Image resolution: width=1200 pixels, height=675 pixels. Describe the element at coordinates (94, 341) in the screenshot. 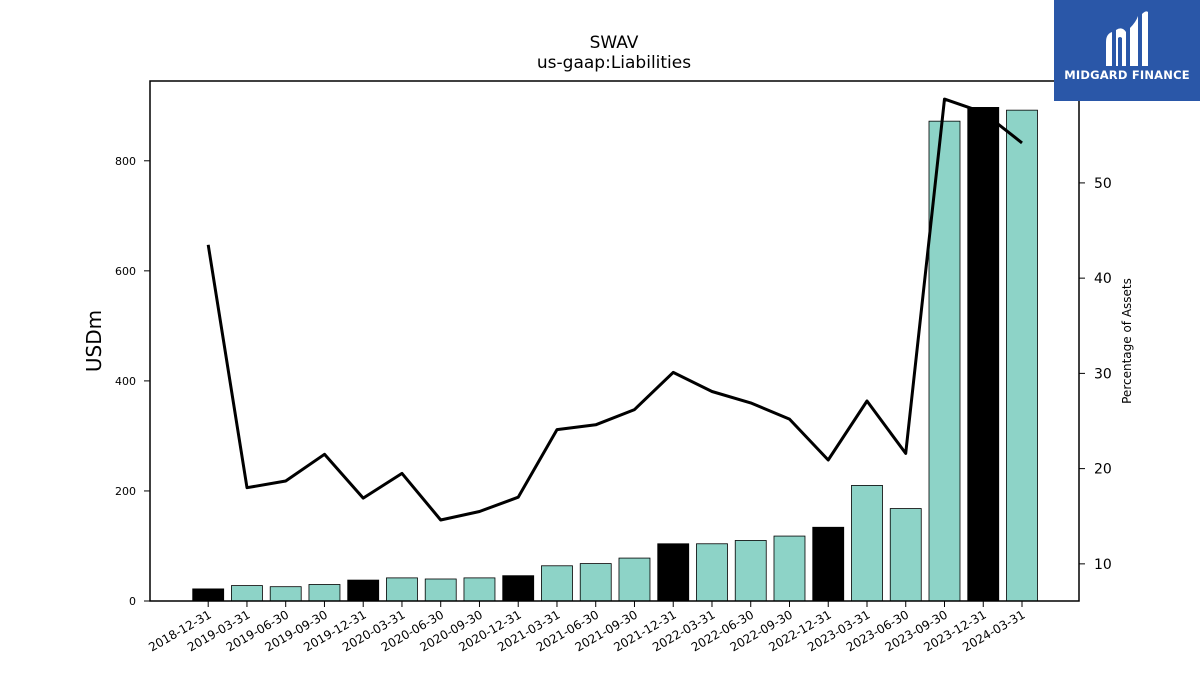

I see `y-axis-label: USDm` at that location.